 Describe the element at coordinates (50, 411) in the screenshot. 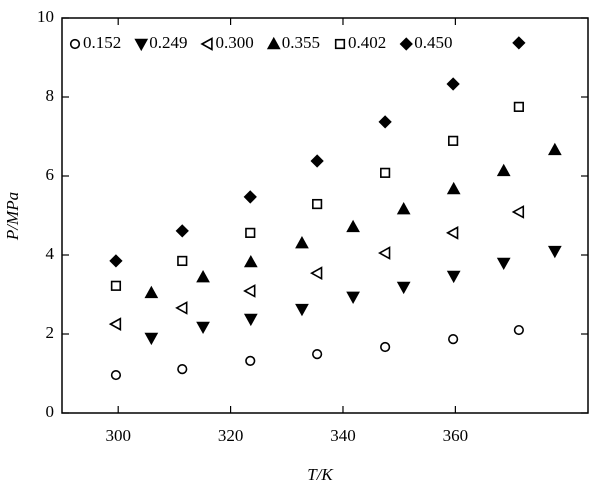

I see `y-tick-label: 0` at that location.